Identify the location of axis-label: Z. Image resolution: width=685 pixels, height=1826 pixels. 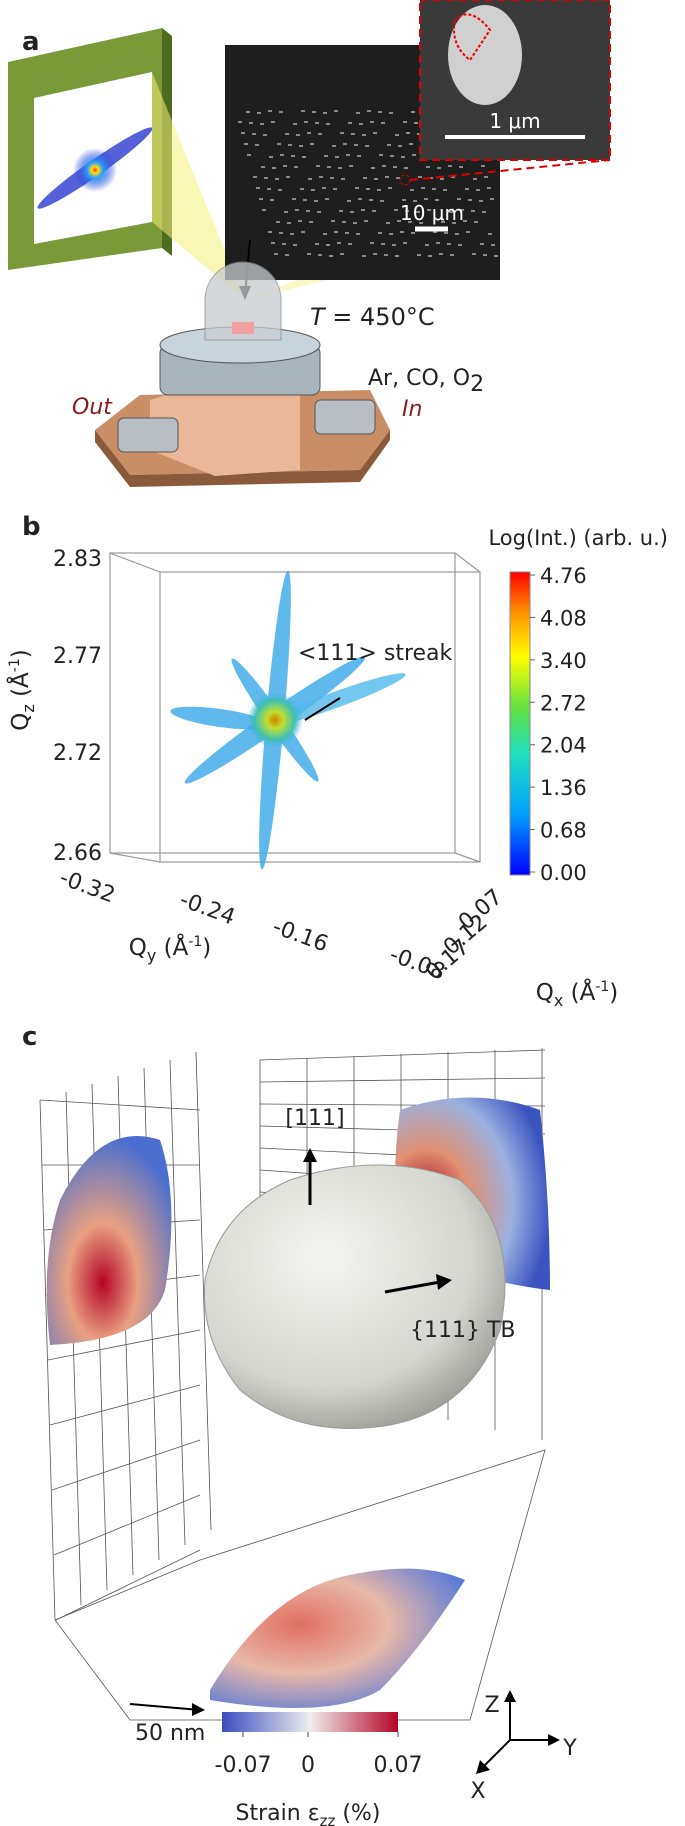
(491, 1705).